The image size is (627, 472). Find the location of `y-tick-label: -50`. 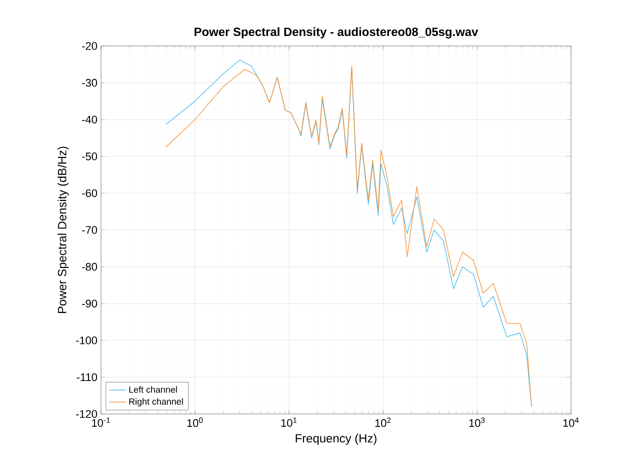

y-tick-label: -50 is located at coordinates (90, 156).